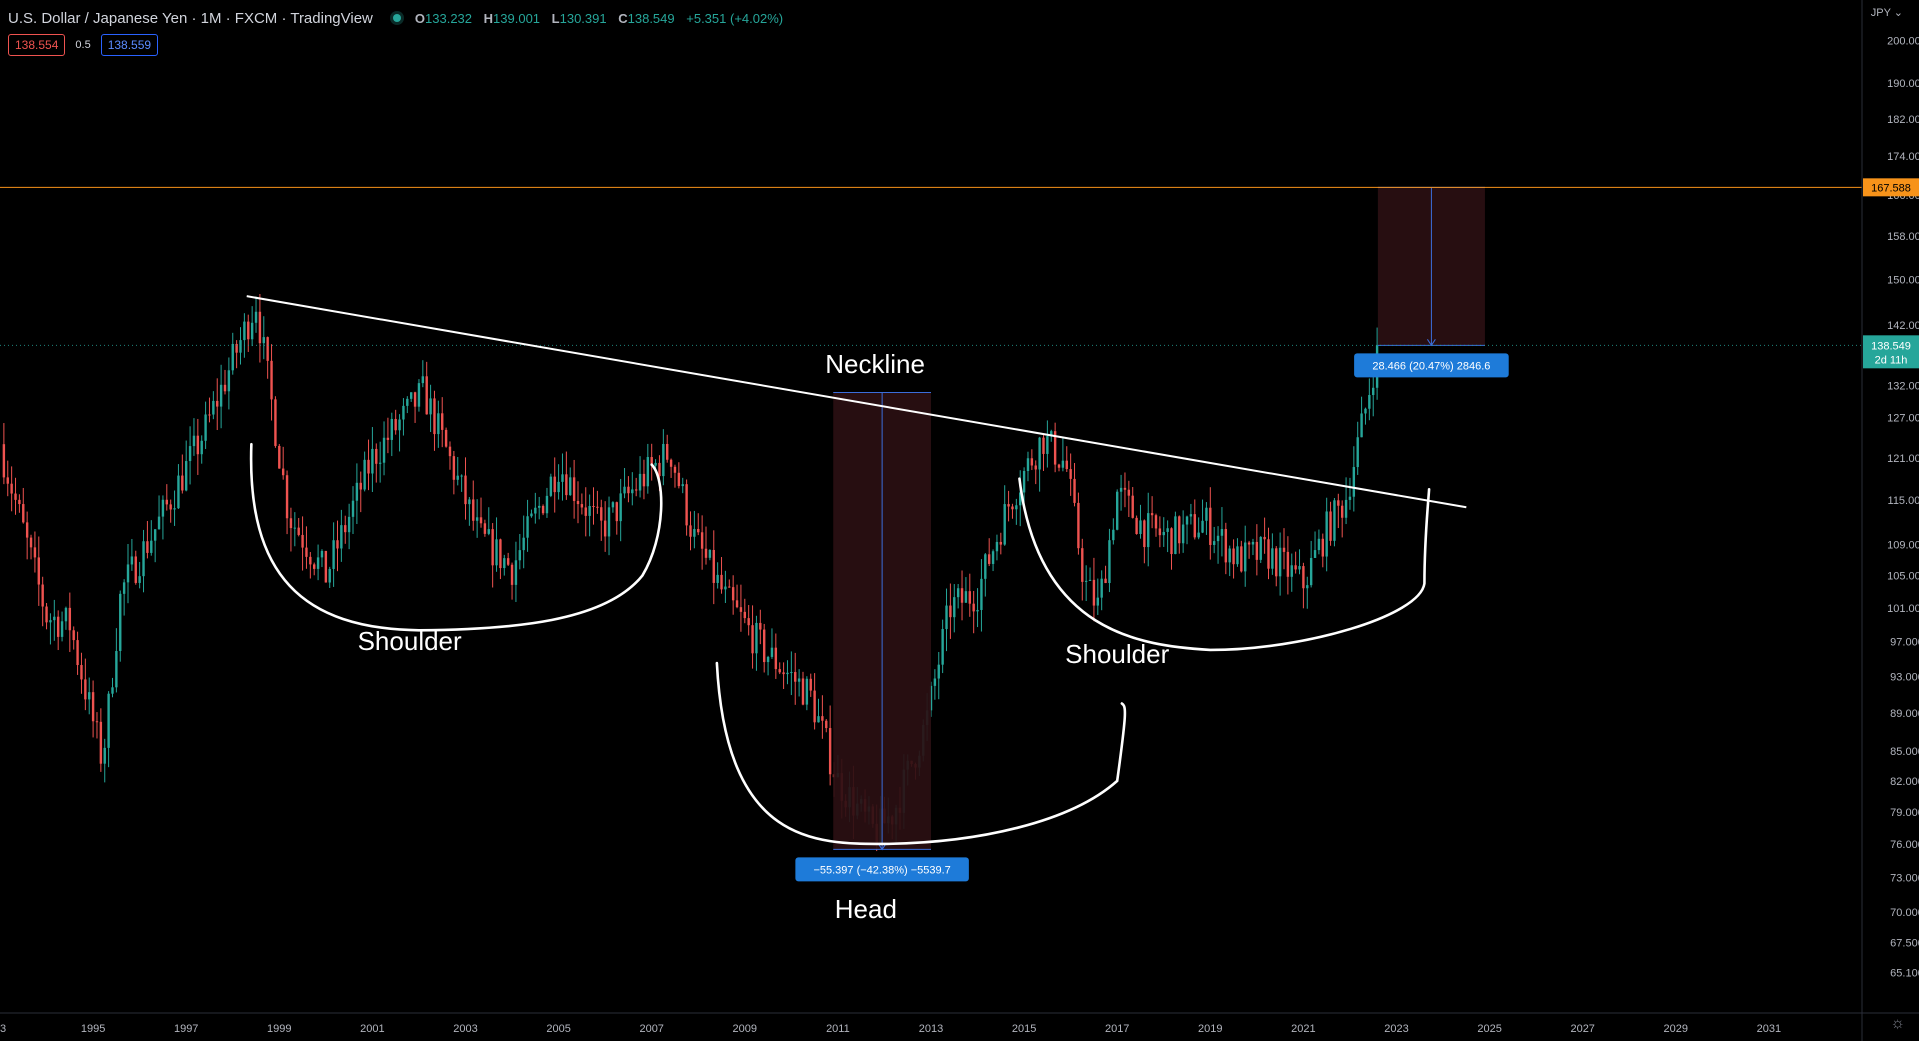 The width and height of the screenshot is (1919, 1041). I want to click on annotation-neckline: Neckline, so click(875, 364).